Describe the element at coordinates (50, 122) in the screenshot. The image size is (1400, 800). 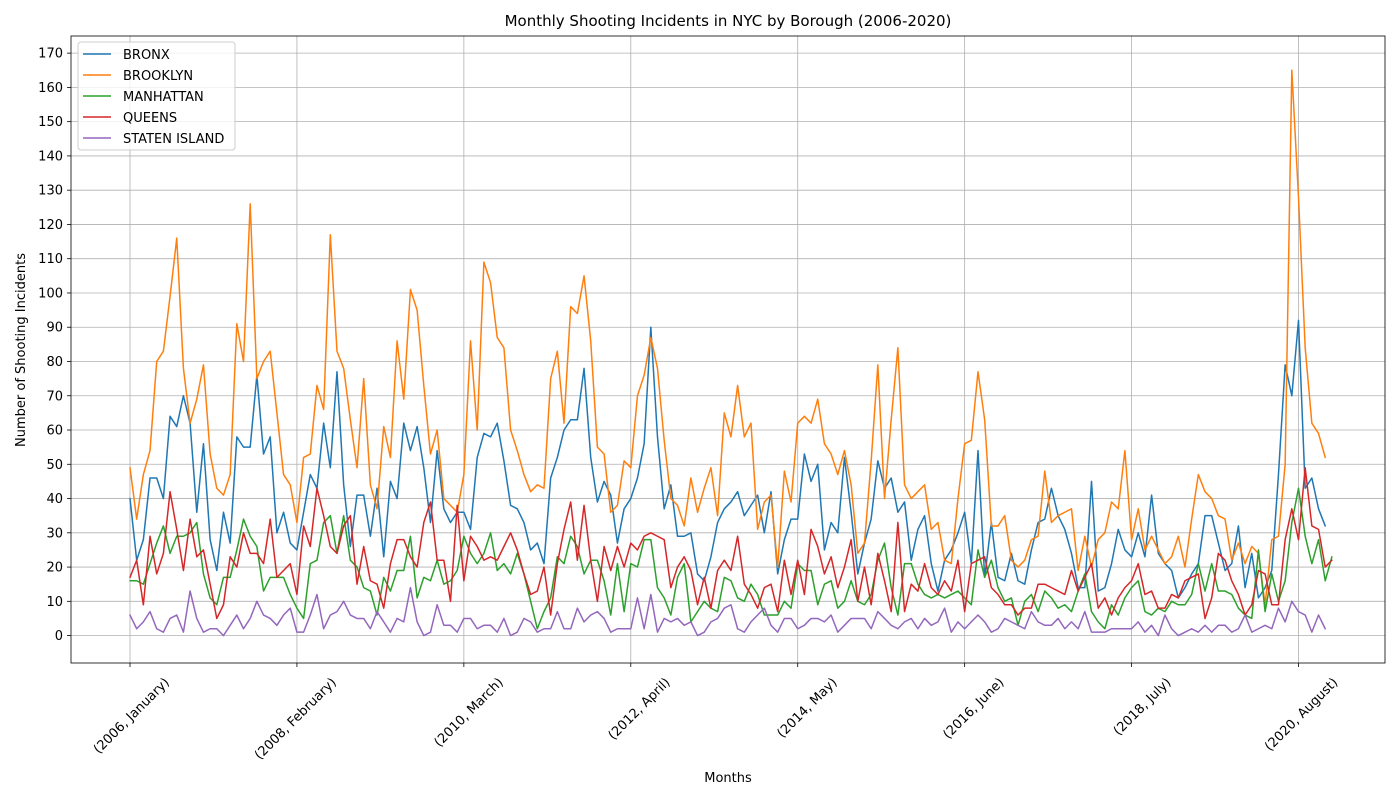
I see `y-tick-label: 150` at that location.